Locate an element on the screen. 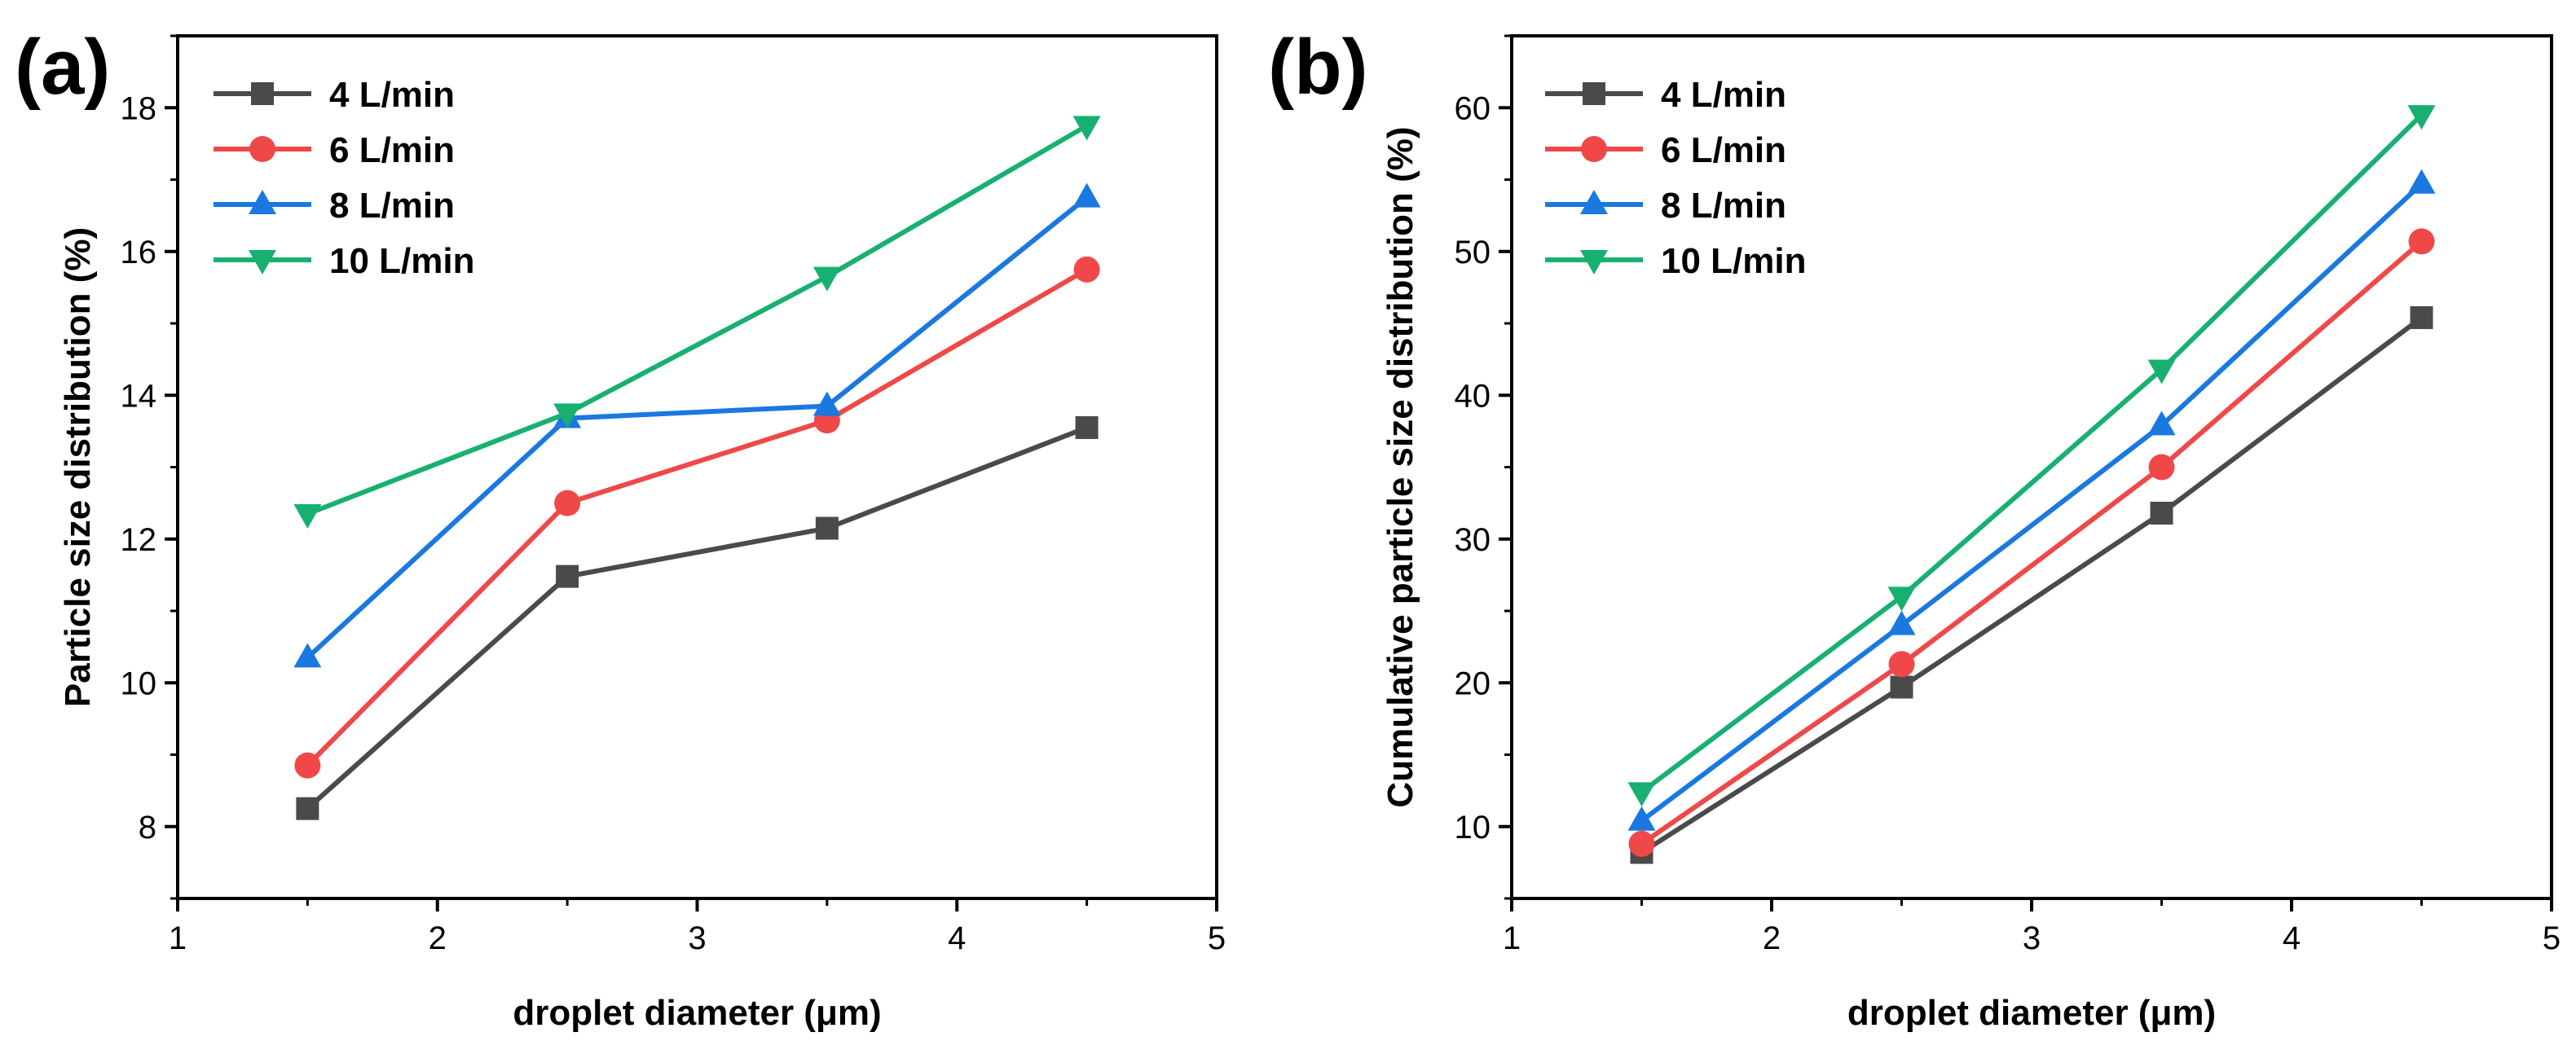  y-tick-label: 18 is located at coordinates (139, 108).